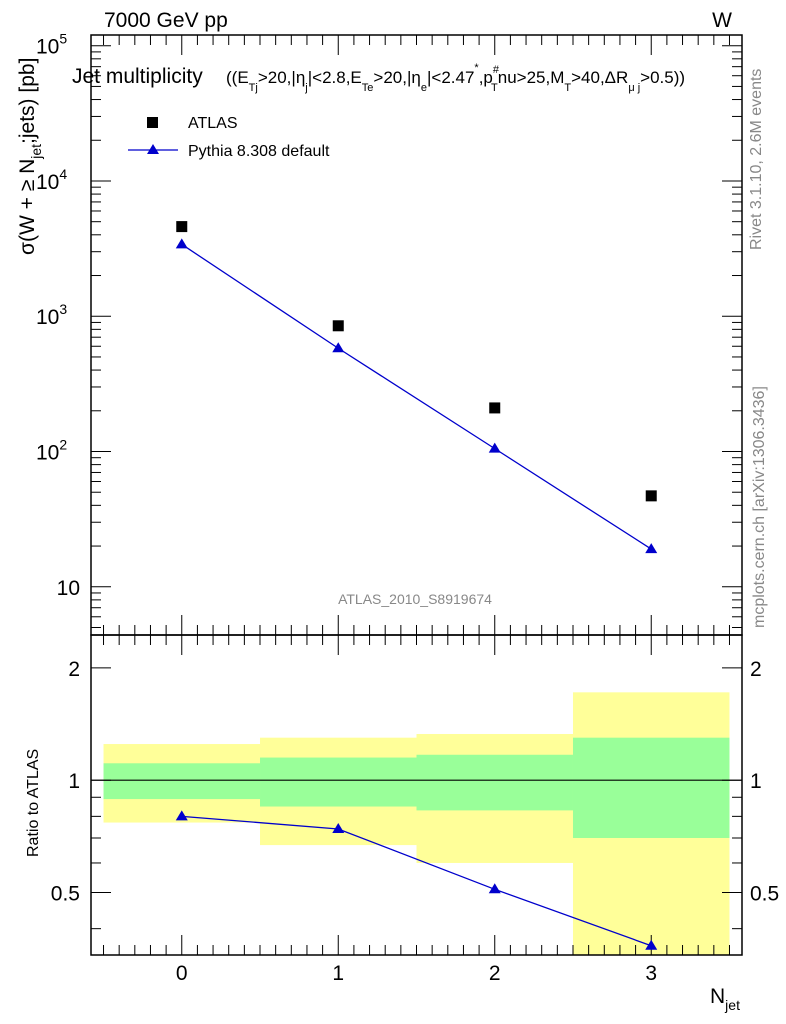 The width and height of the screenshot is (786, 1024). Describe the element at coordinates (74, 781) in the screenshot. I see `ratio-ytick-label-left: 1` at that location.